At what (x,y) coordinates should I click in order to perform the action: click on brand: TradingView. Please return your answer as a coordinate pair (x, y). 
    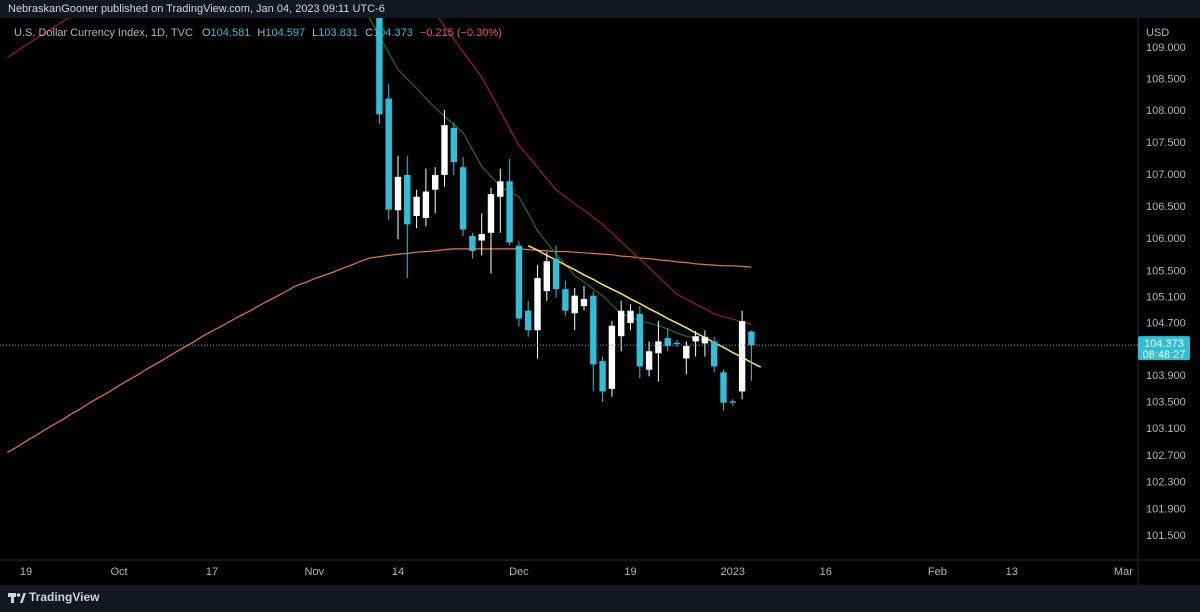
    Looking at the image, I should click on (64, 597).